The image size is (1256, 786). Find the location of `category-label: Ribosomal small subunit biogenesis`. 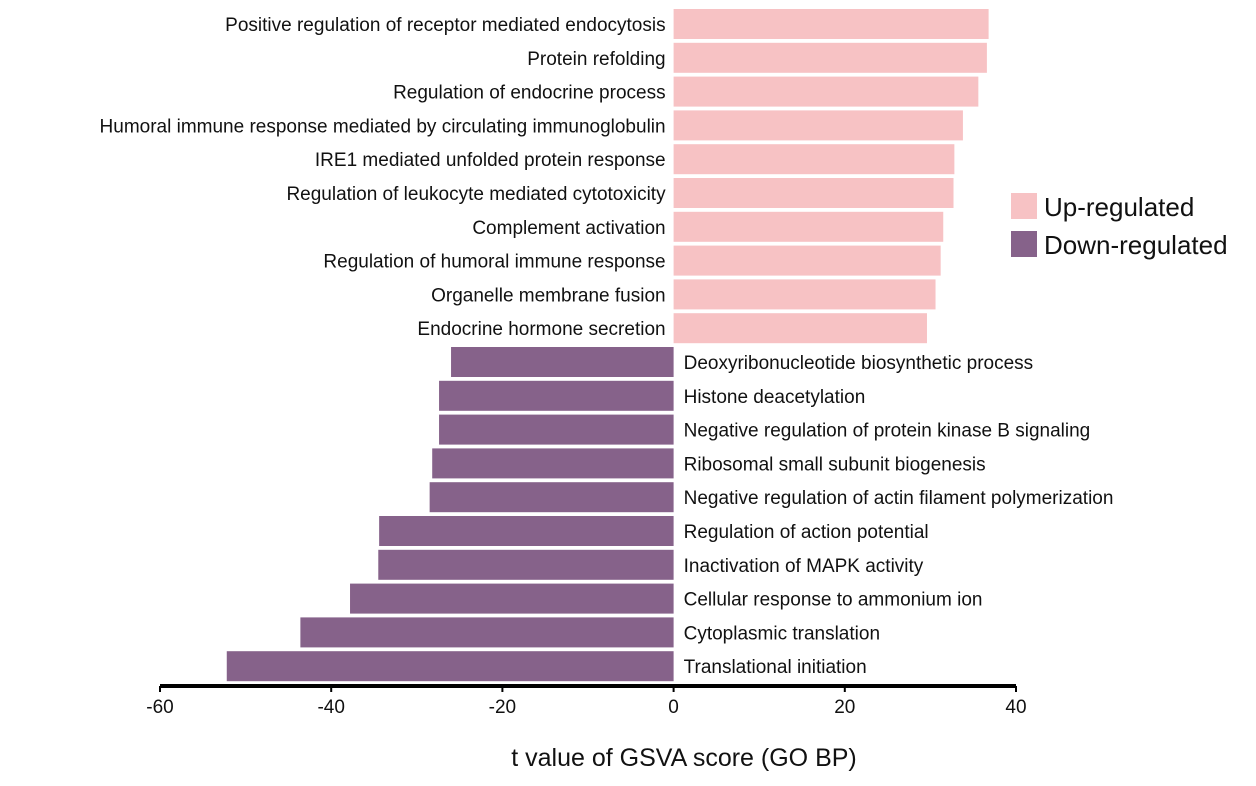

category-label: Ribosomal small subunit biogenesis is located at coordinates (835, 464).